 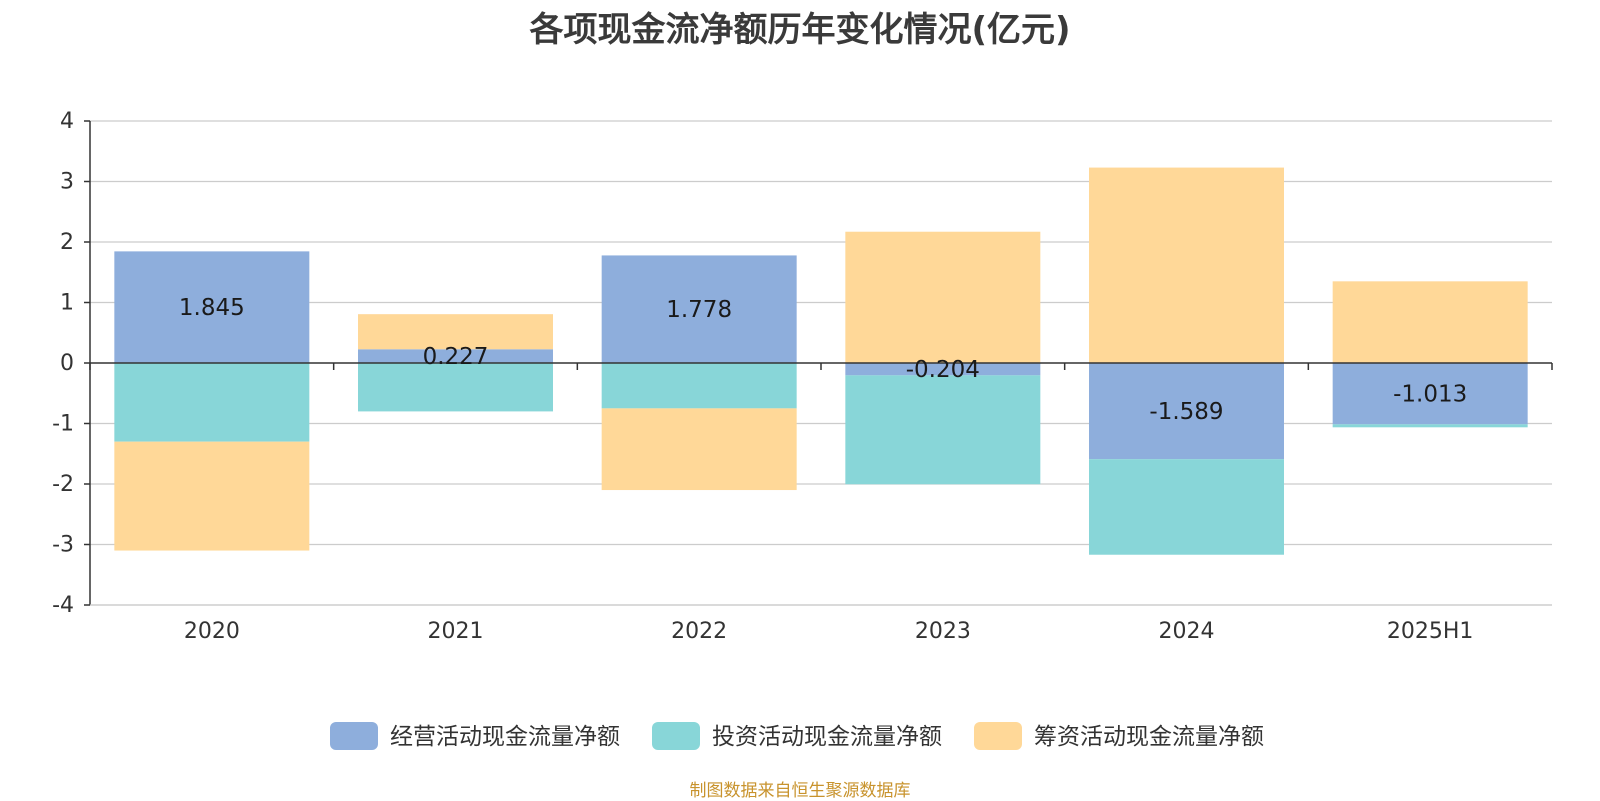 What do you see at coordinates (212, 631) in the screenshot?
I see `x-tick-label: 2020` at bounding box center [212, 631].